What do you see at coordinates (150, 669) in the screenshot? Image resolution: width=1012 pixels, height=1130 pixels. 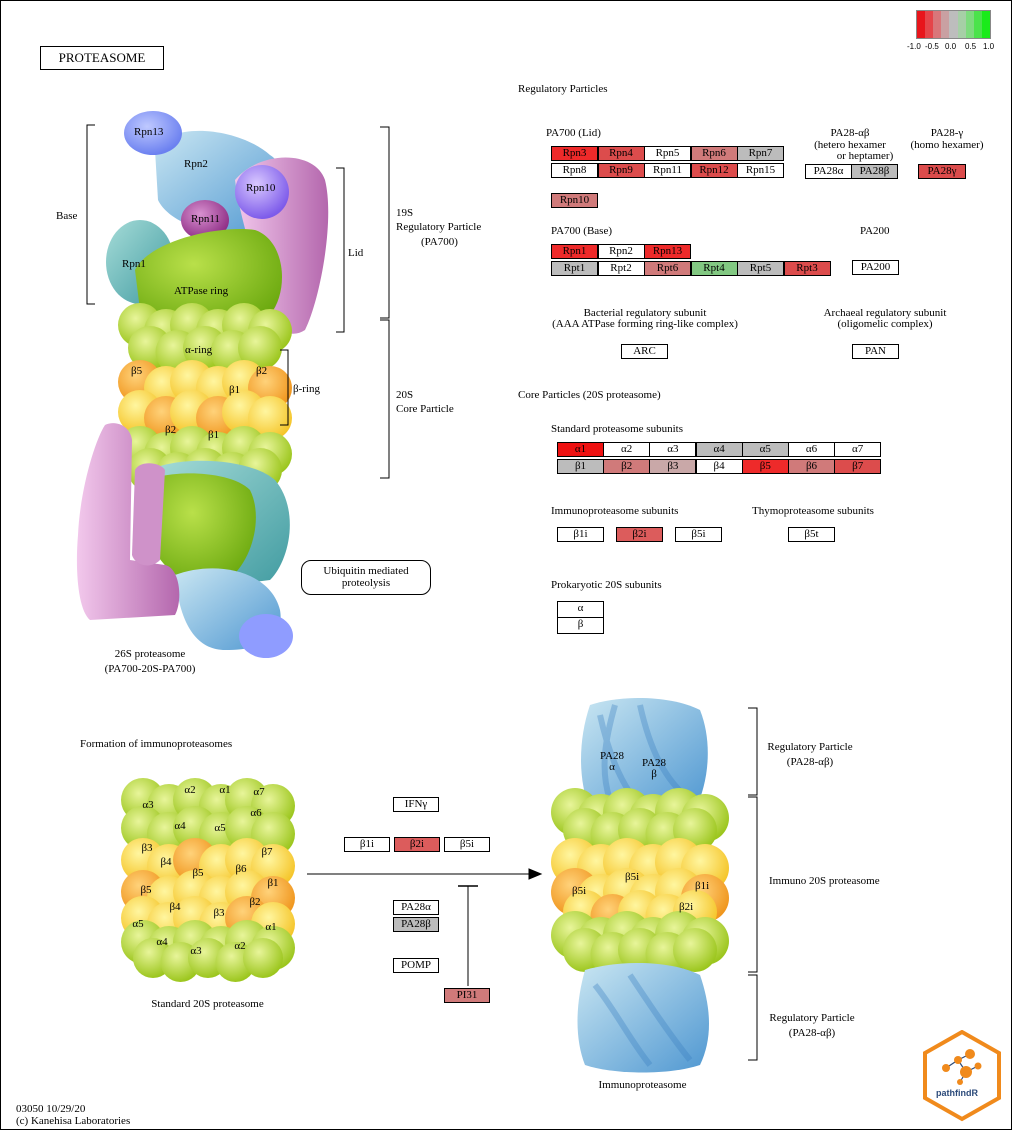 I see `proteasome-26s-label: (PA700-20S-PA700)` at bounding box center [150, 669].